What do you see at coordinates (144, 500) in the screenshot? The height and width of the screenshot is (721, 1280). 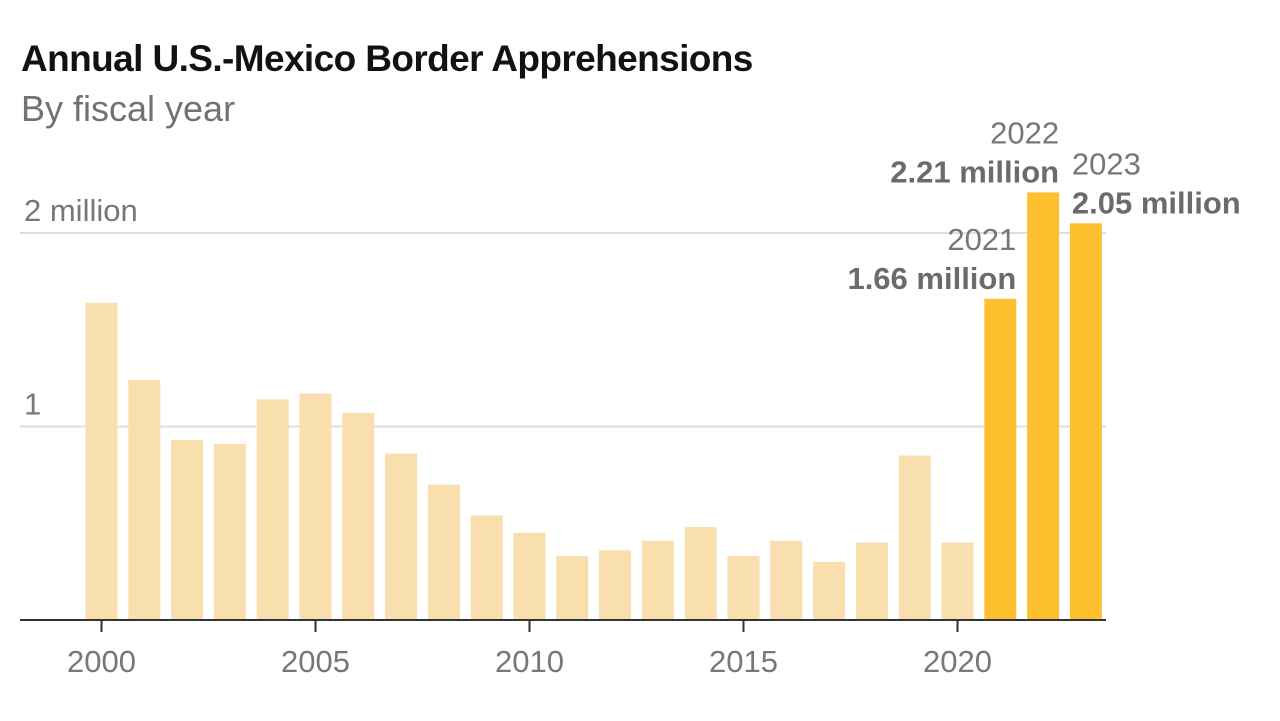 I see `bar-2001` at bounding box center [144, 500].